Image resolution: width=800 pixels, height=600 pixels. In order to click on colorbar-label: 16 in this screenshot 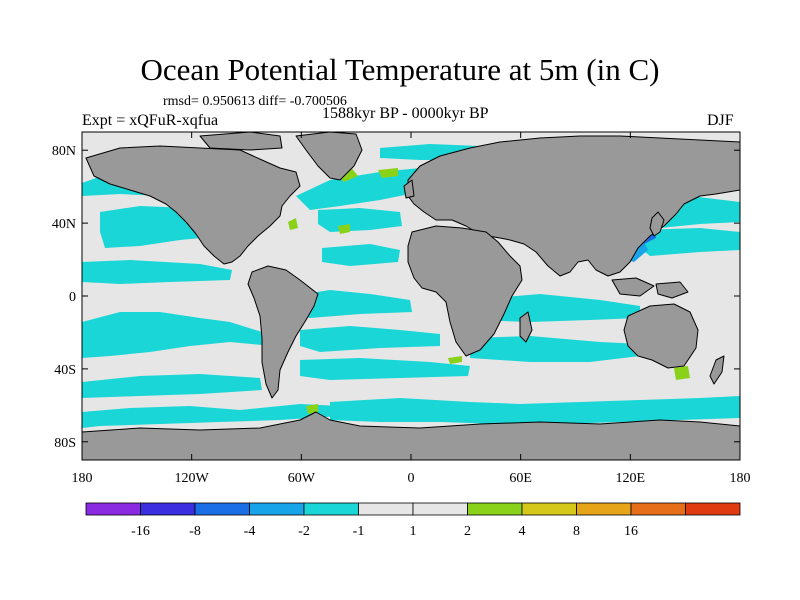, I will do `click(631, 531)`.